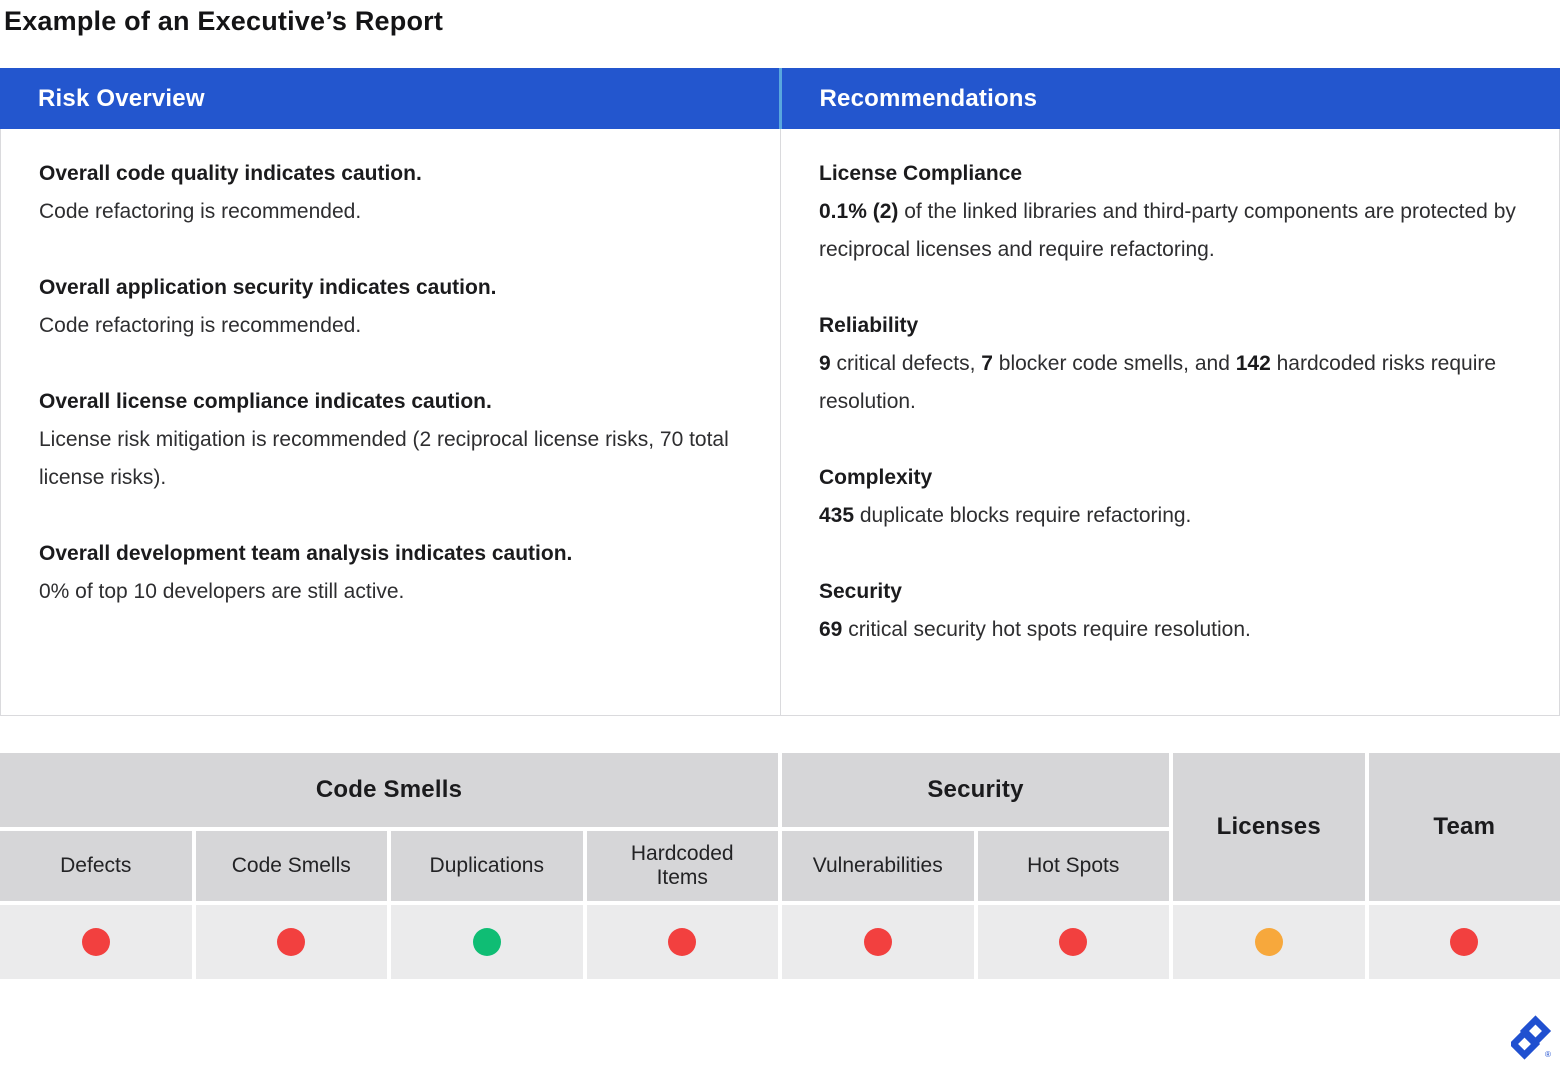  I want to click on header-divider, so click(780, 98).